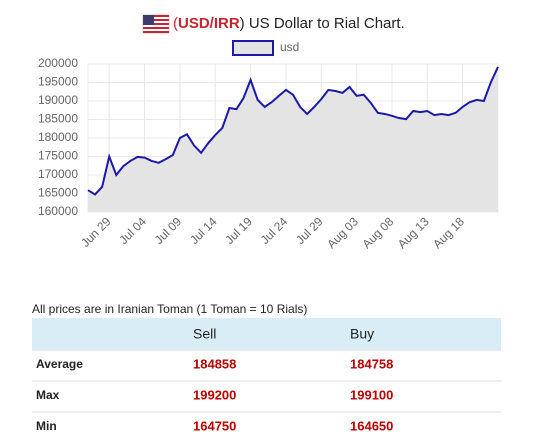 Image resolution: width=537 pixels, height=447 pixels. I want to click on chart-title: (USD/IRR) US Dollar to Rial Chart., so click(289, 23).